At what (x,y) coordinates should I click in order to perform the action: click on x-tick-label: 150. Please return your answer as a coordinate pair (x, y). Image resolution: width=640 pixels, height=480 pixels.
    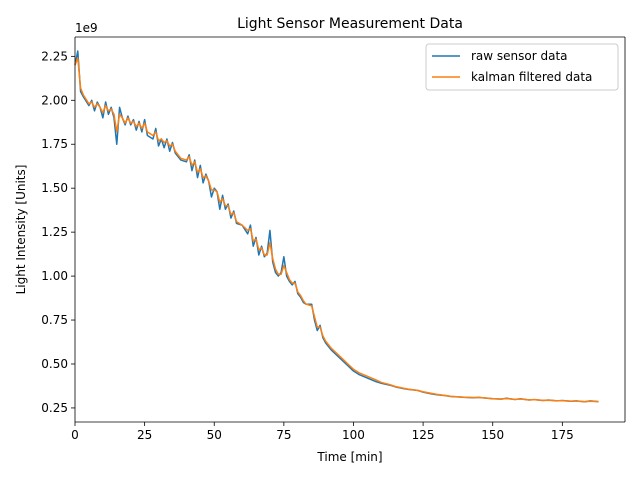
    Looking at the image, I should click on (492, 435).